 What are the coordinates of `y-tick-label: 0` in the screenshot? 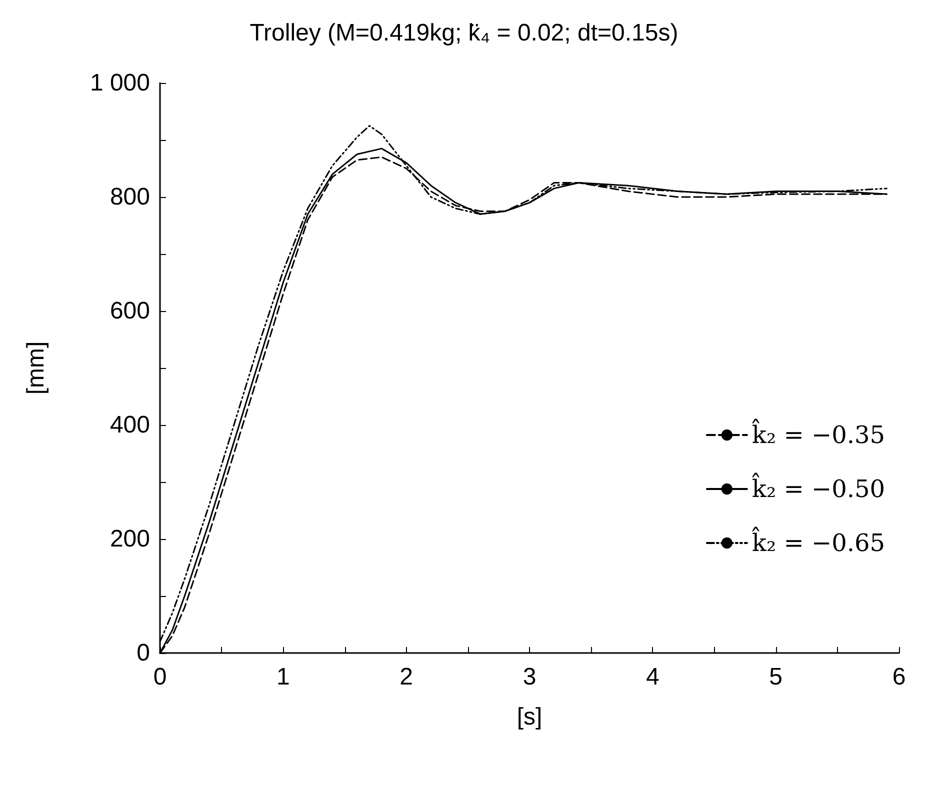 It's located at (143, 653).